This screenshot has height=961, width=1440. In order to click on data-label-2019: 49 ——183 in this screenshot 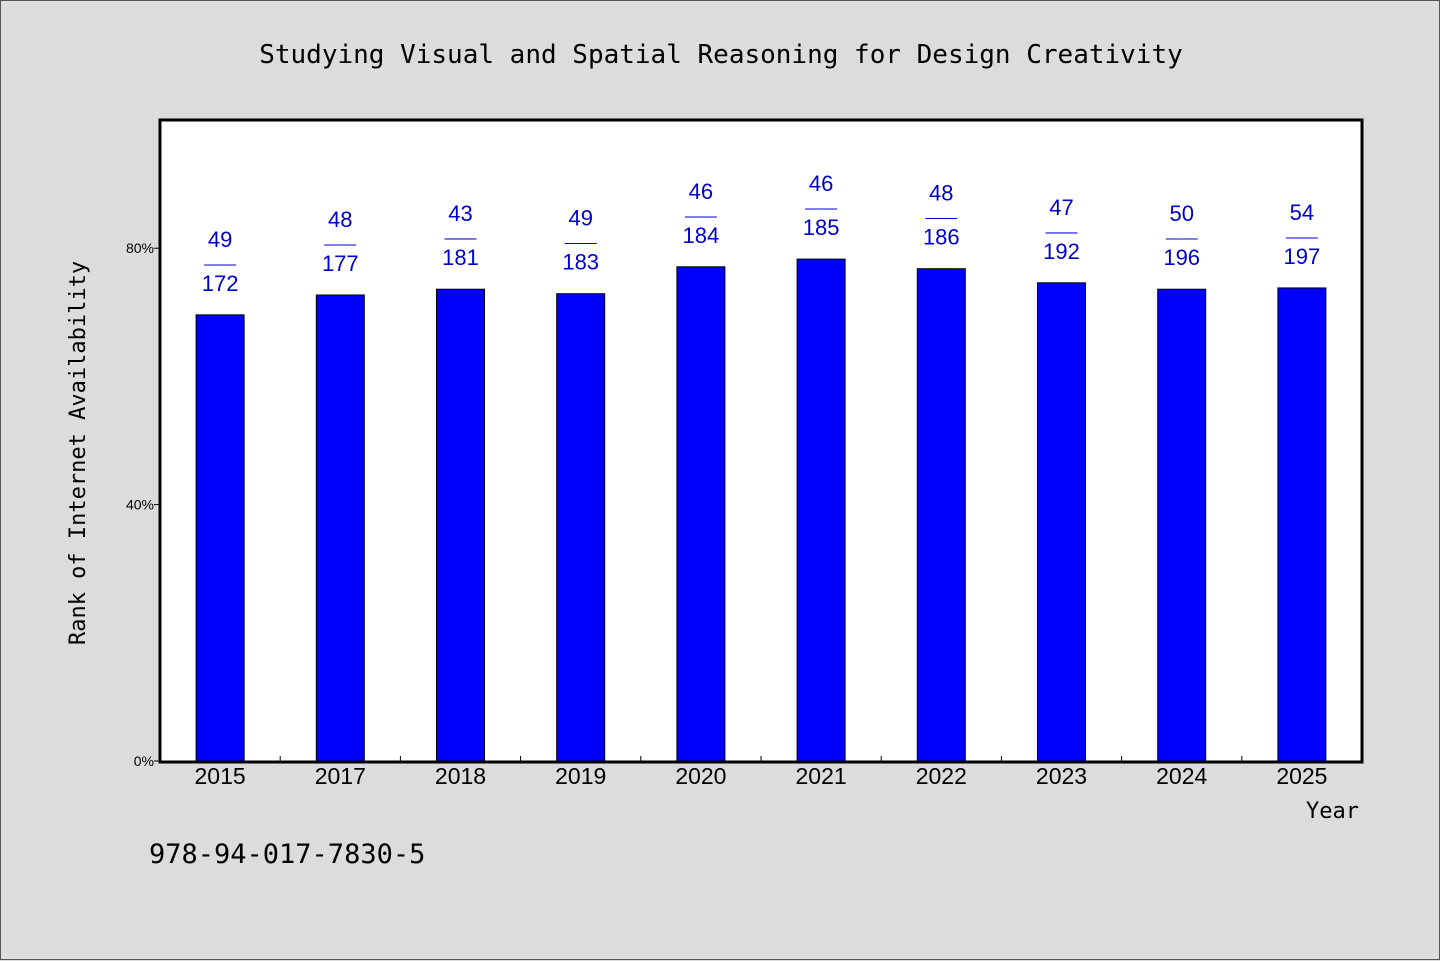, I will do `click(580, 240)`.